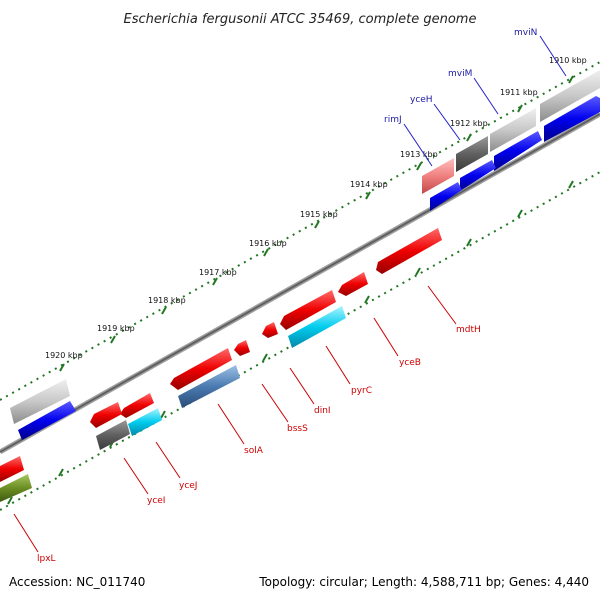 The image size is (600, 600). Describe the element at coordinates (64, 355) in the screenshot. I see `tick-label: 1920 kbp` at that location.